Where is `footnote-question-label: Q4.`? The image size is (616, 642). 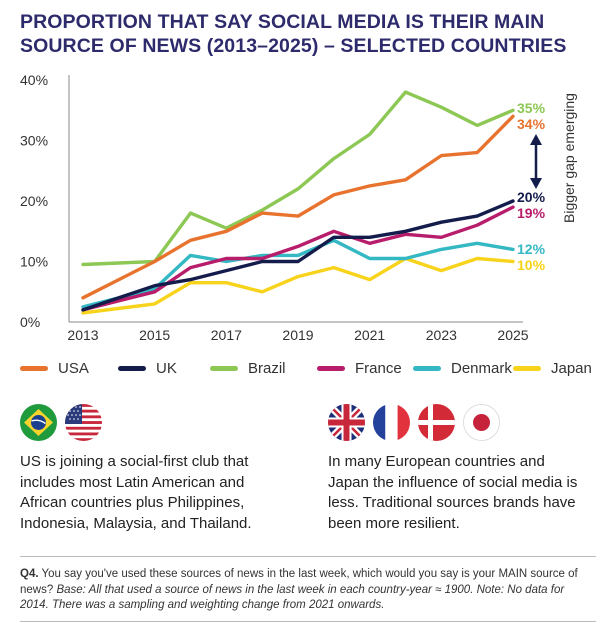 footnote-question-label: Q4. is located at coordinates (29, 574).